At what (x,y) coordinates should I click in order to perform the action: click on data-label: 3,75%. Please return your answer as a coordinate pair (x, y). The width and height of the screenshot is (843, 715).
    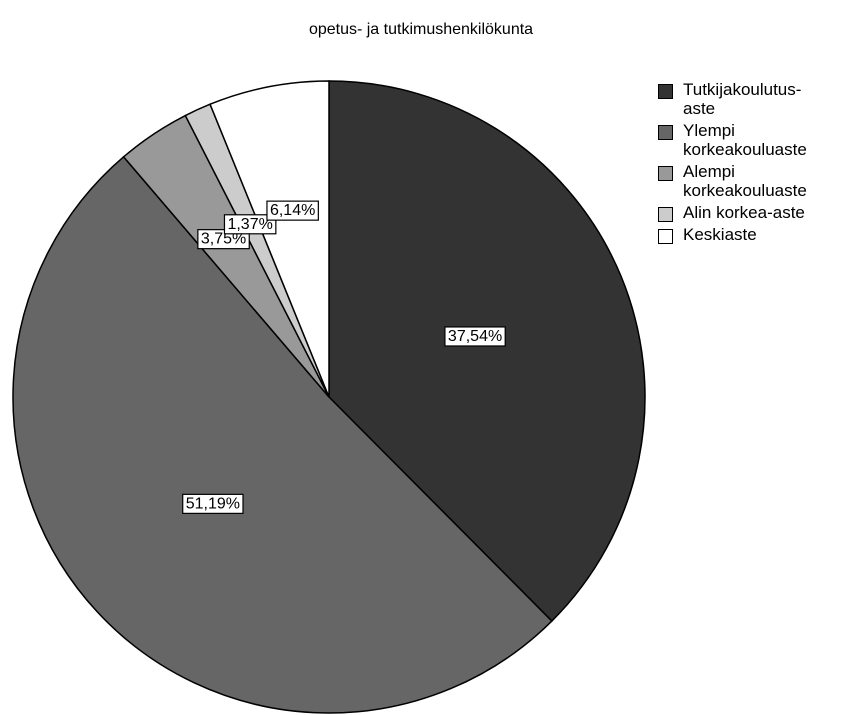
    Looking at the image, I should click on (223, 239).